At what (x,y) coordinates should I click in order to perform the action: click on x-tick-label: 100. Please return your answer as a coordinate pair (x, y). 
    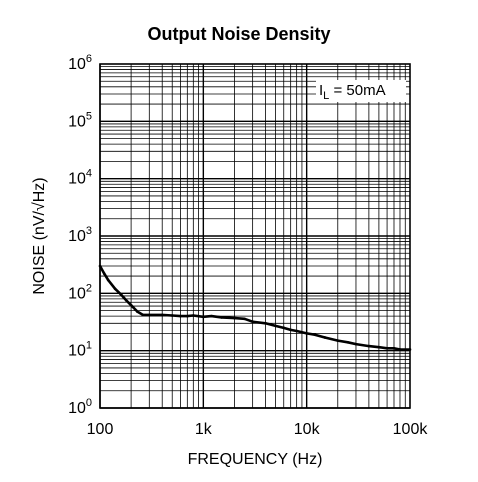
    Looking at the image, I should click on (100, 429).